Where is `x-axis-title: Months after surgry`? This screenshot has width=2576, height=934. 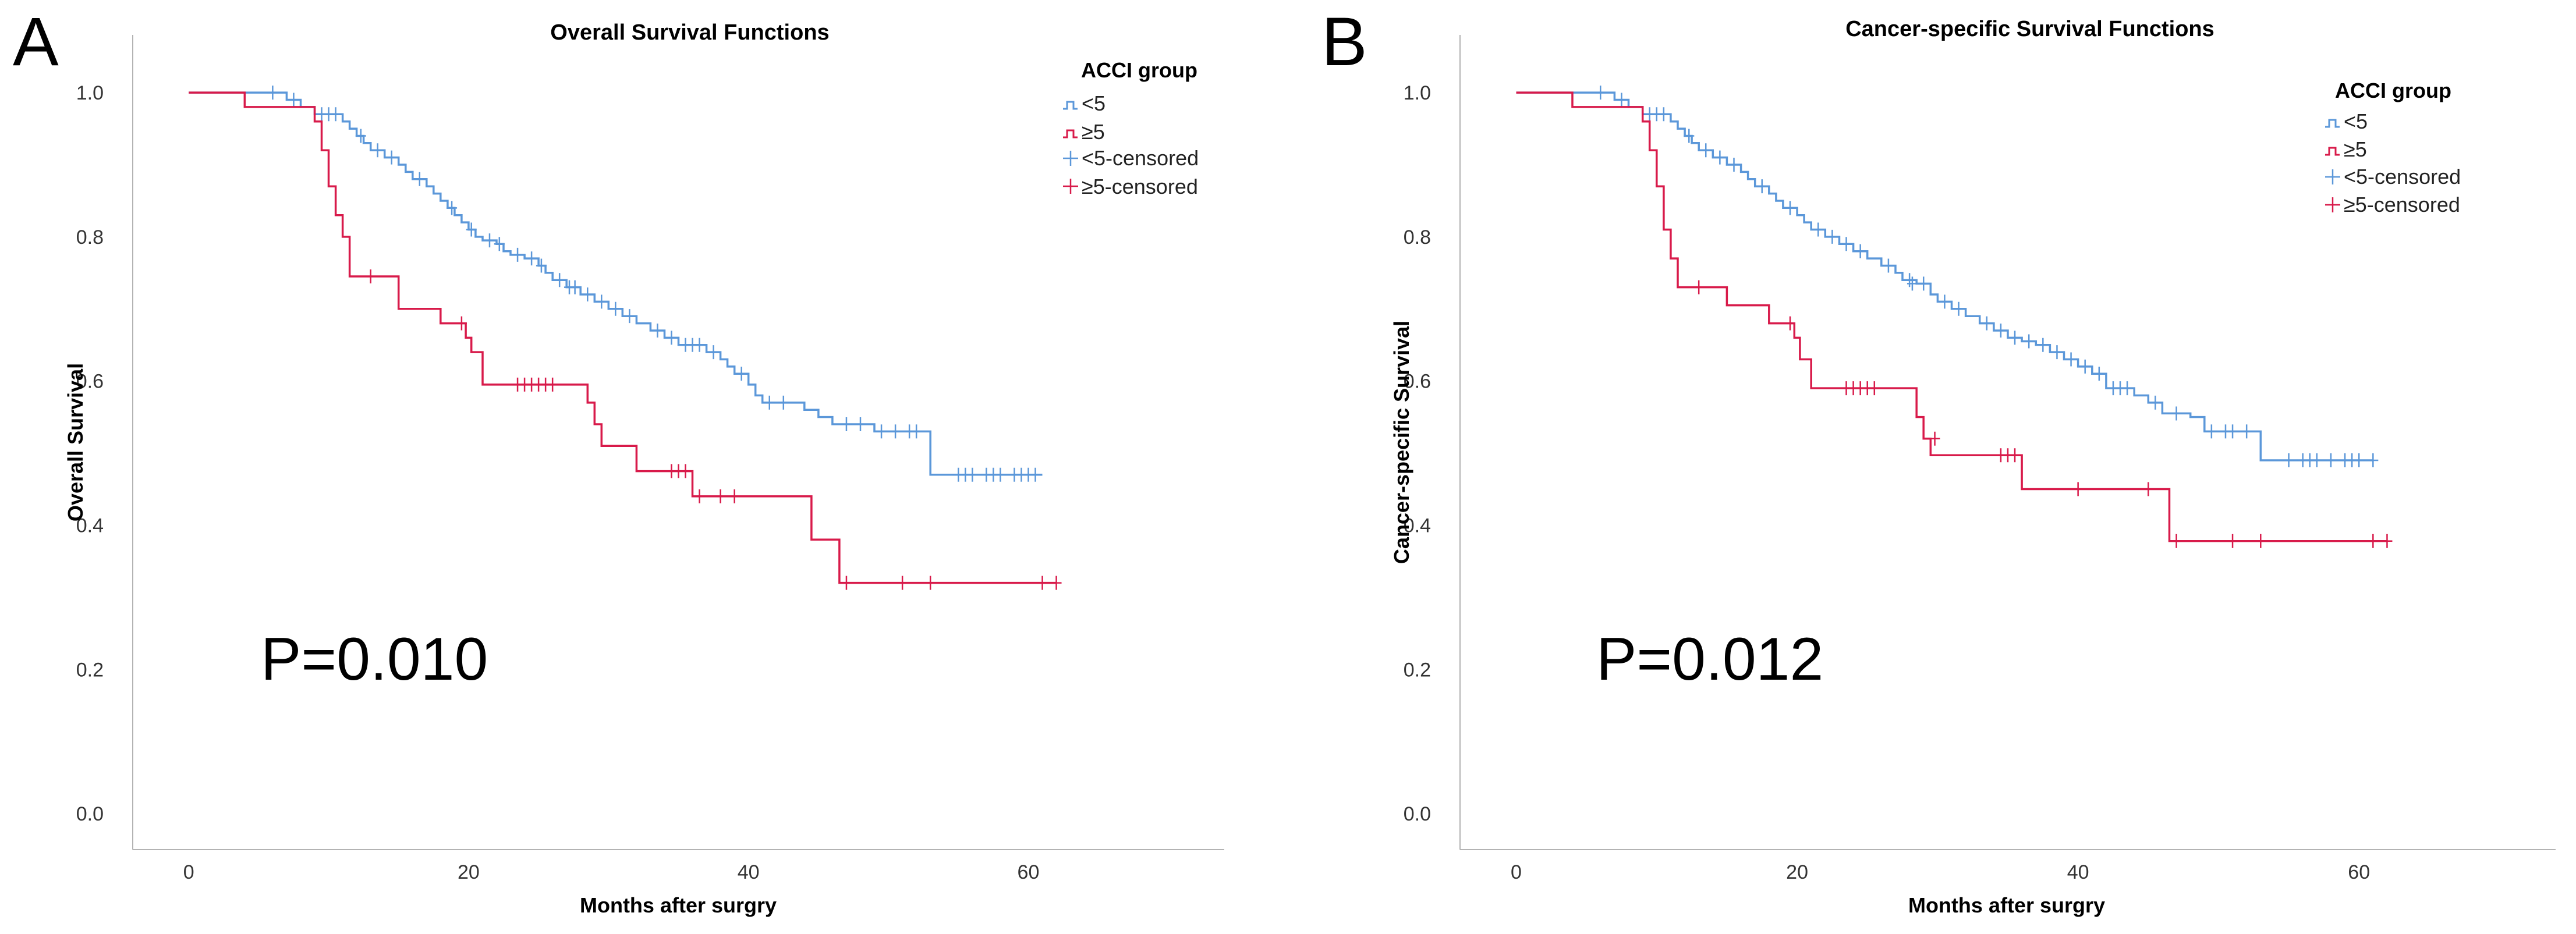 x-axis-title: Months after surgry is located at coordinates (2006, 905).